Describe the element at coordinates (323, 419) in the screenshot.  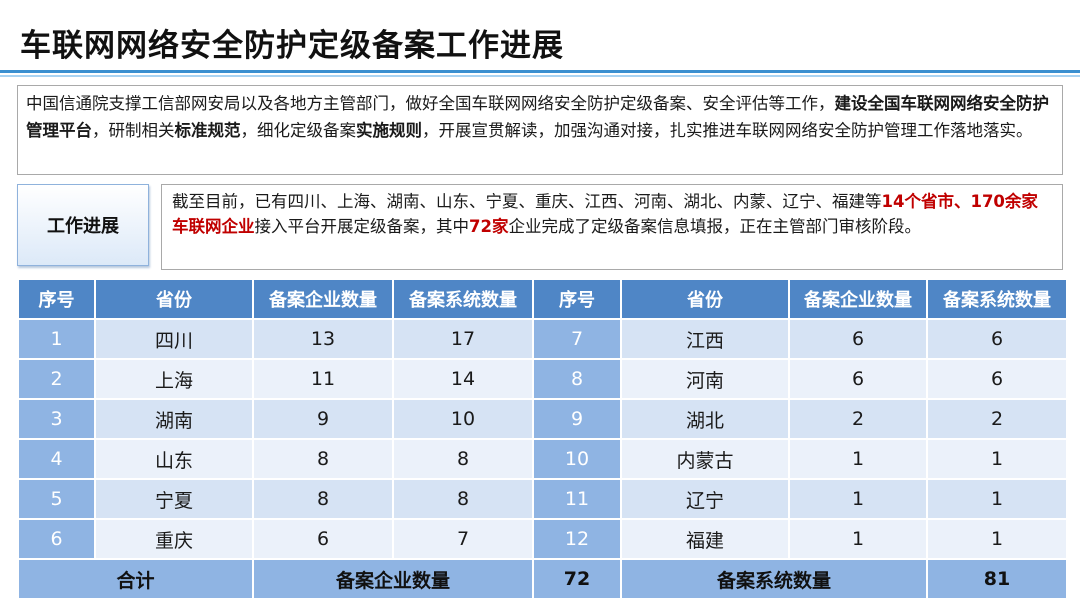
I see `row-enterprise-count: 9` at that location.